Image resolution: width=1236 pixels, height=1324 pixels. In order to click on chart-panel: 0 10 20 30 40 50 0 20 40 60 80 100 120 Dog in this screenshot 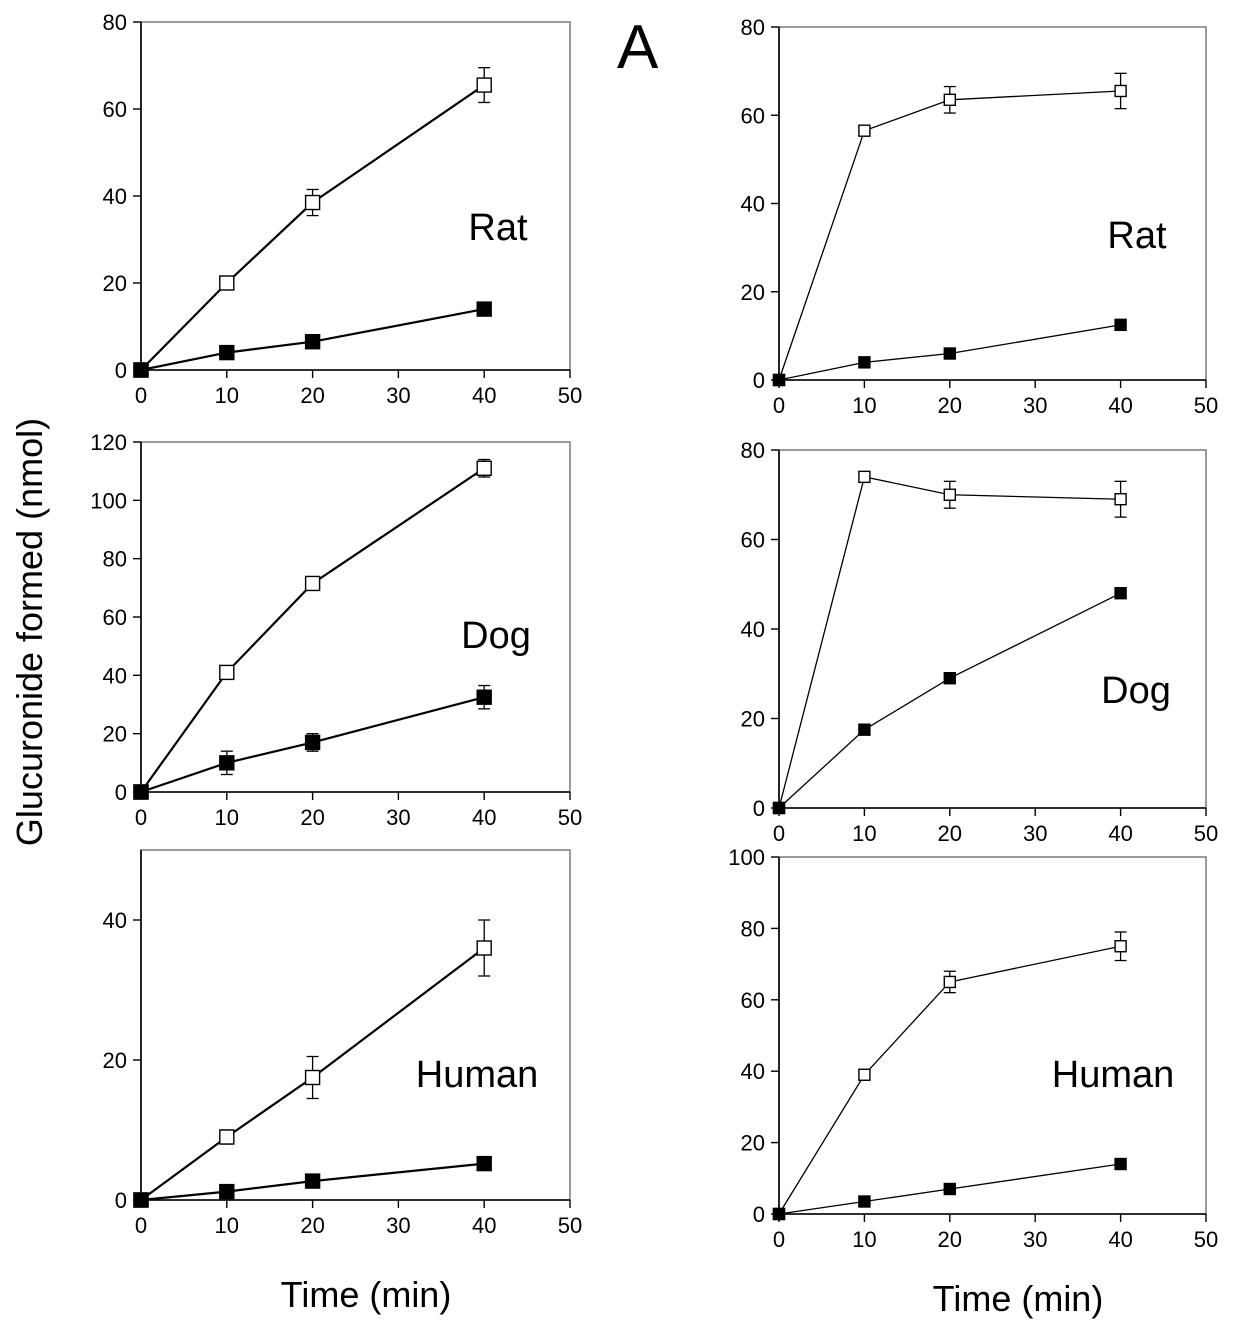, I will do `click(336, 630)`.